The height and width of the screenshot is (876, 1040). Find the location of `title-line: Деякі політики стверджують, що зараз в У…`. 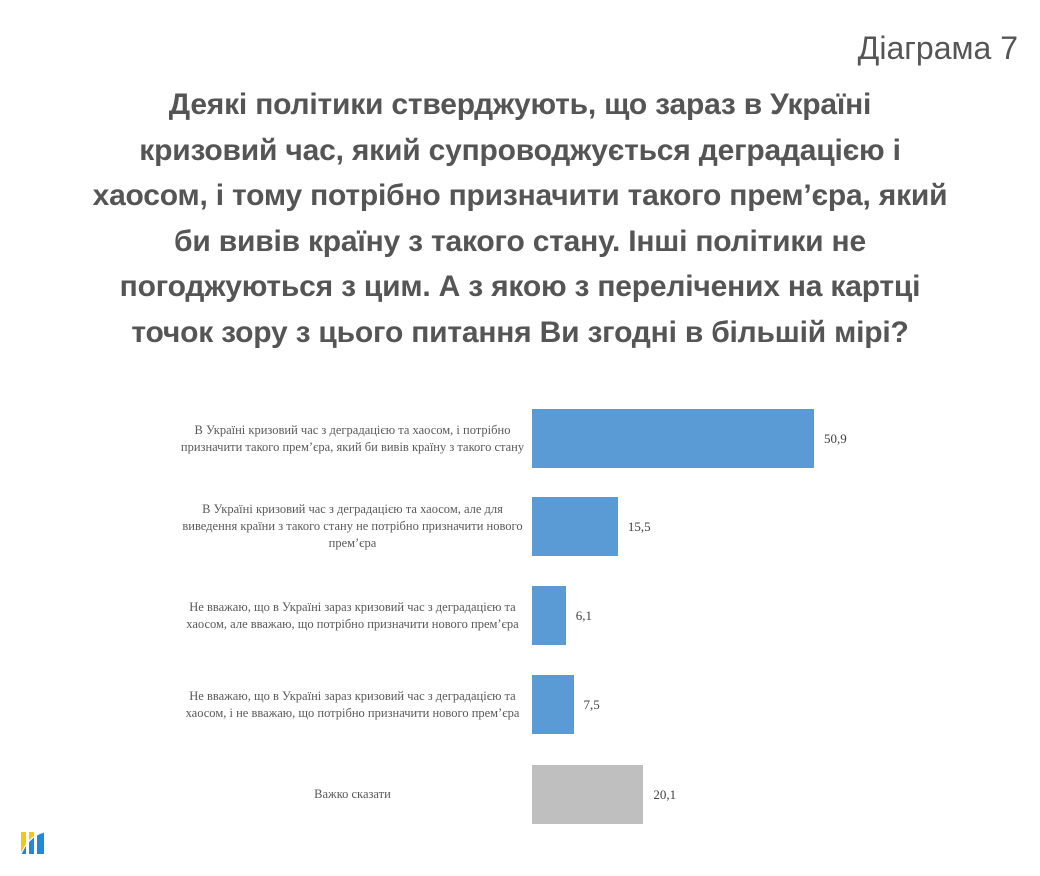

title-line: Деякі політики стверджують, що зараз в У… is located at coordinates (520, 104).